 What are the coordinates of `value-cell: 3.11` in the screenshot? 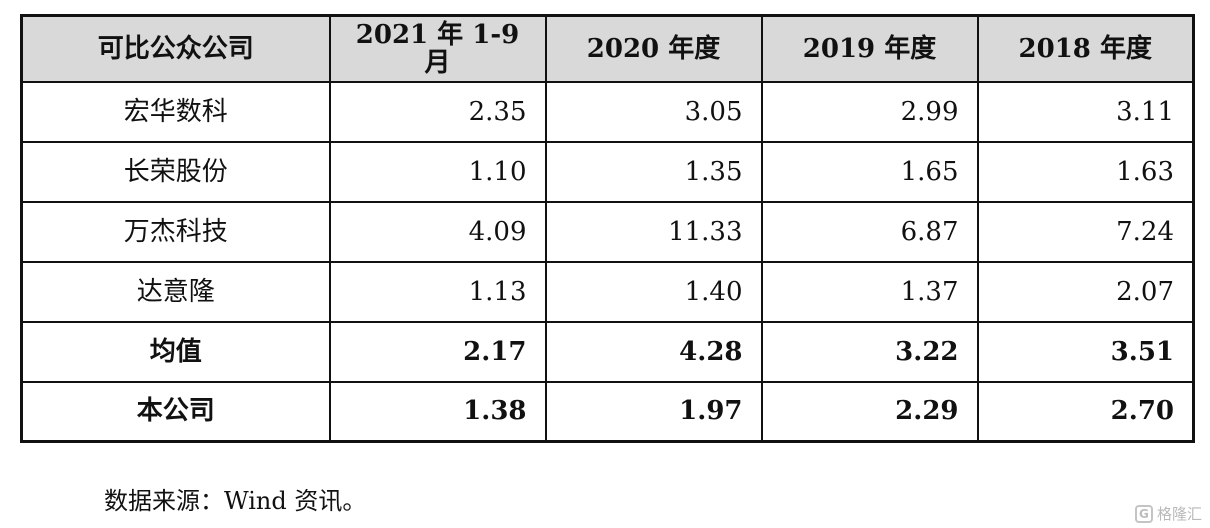 It's located at (1085, 111).